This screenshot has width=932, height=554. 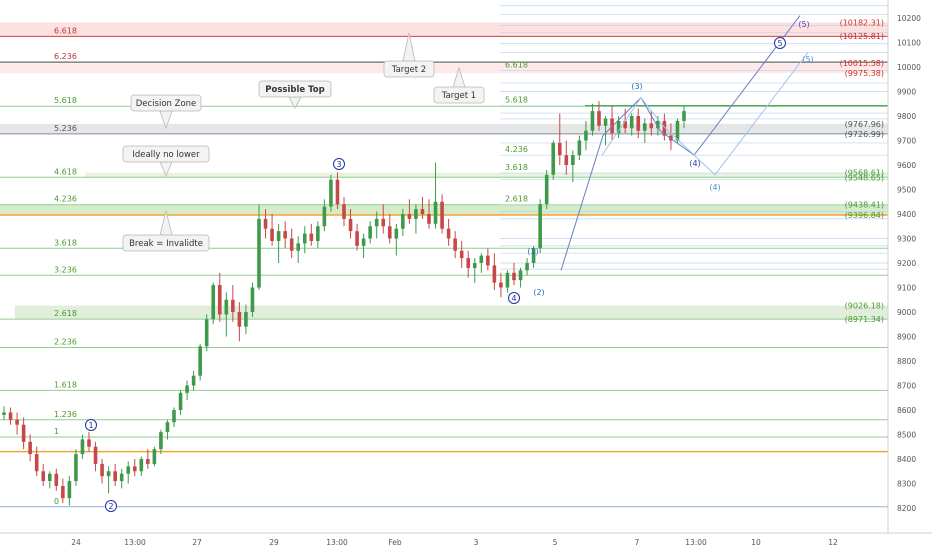 What do you see at coordinates (65, 269) in the screenshot?
I see `fib-level-label: 3.236` at bounding box center [65, 269].